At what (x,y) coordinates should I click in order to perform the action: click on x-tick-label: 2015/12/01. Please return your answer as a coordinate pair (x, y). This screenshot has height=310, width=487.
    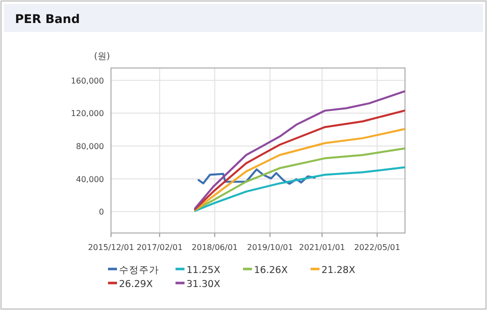
    Looking at the image, I should click on (111, 247).